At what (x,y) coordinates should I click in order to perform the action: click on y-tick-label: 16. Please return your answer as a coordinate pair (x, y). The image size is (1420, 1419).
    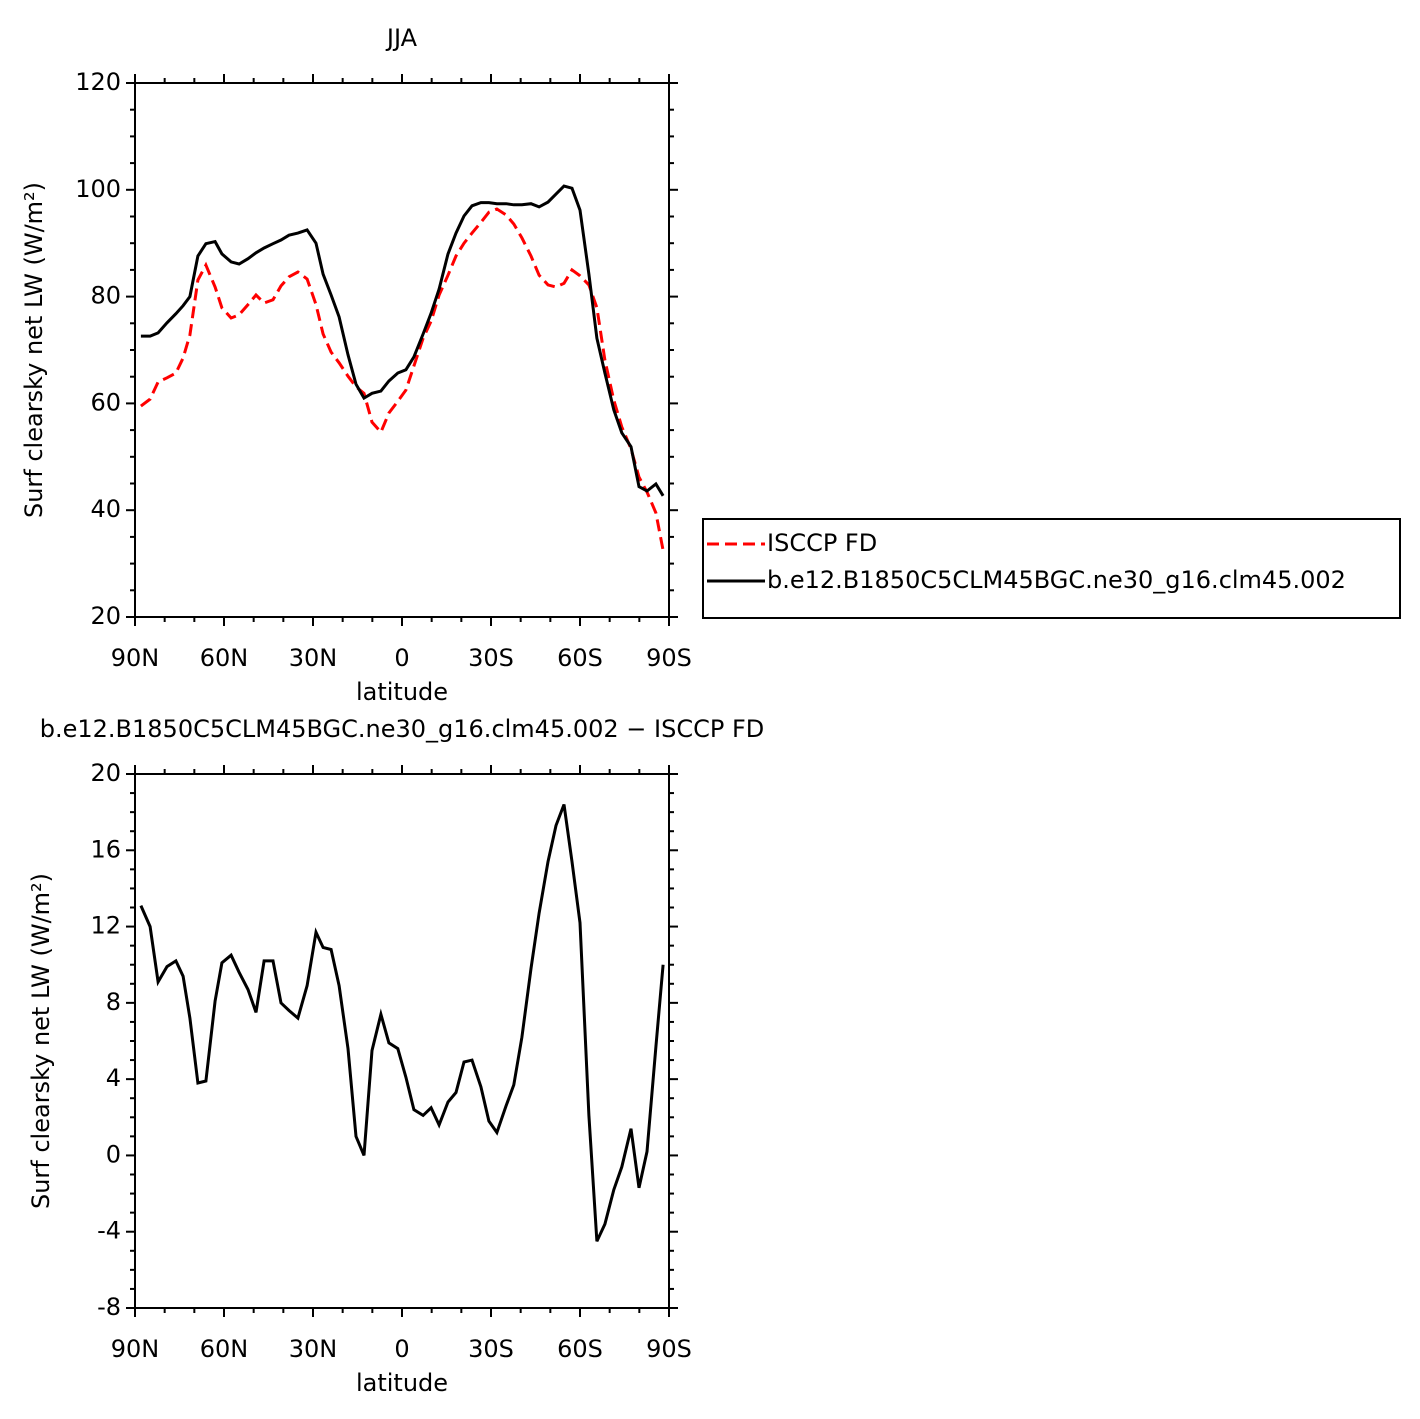
    Looking at the image, I should click on (105, 849).